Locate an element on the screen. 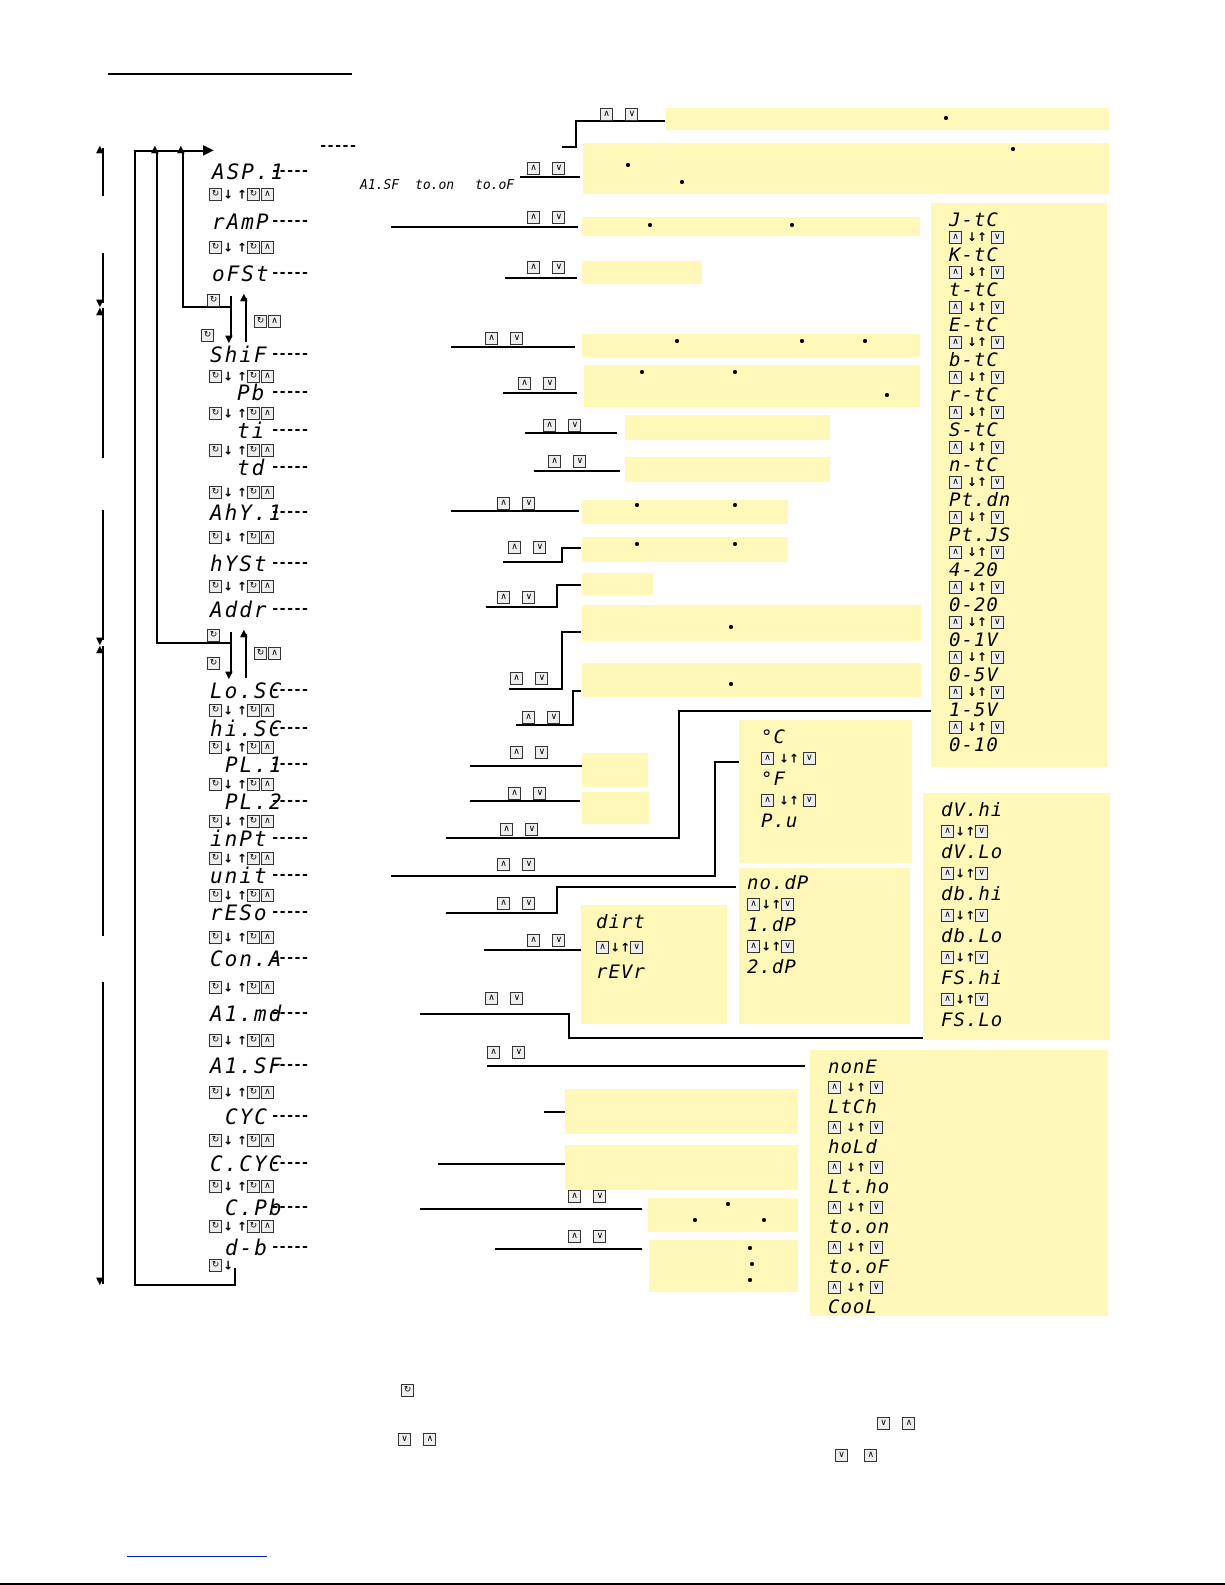 This screenshot has height=1585, width=1225. option-item: FS.hi is located at coordinates (972, 978).